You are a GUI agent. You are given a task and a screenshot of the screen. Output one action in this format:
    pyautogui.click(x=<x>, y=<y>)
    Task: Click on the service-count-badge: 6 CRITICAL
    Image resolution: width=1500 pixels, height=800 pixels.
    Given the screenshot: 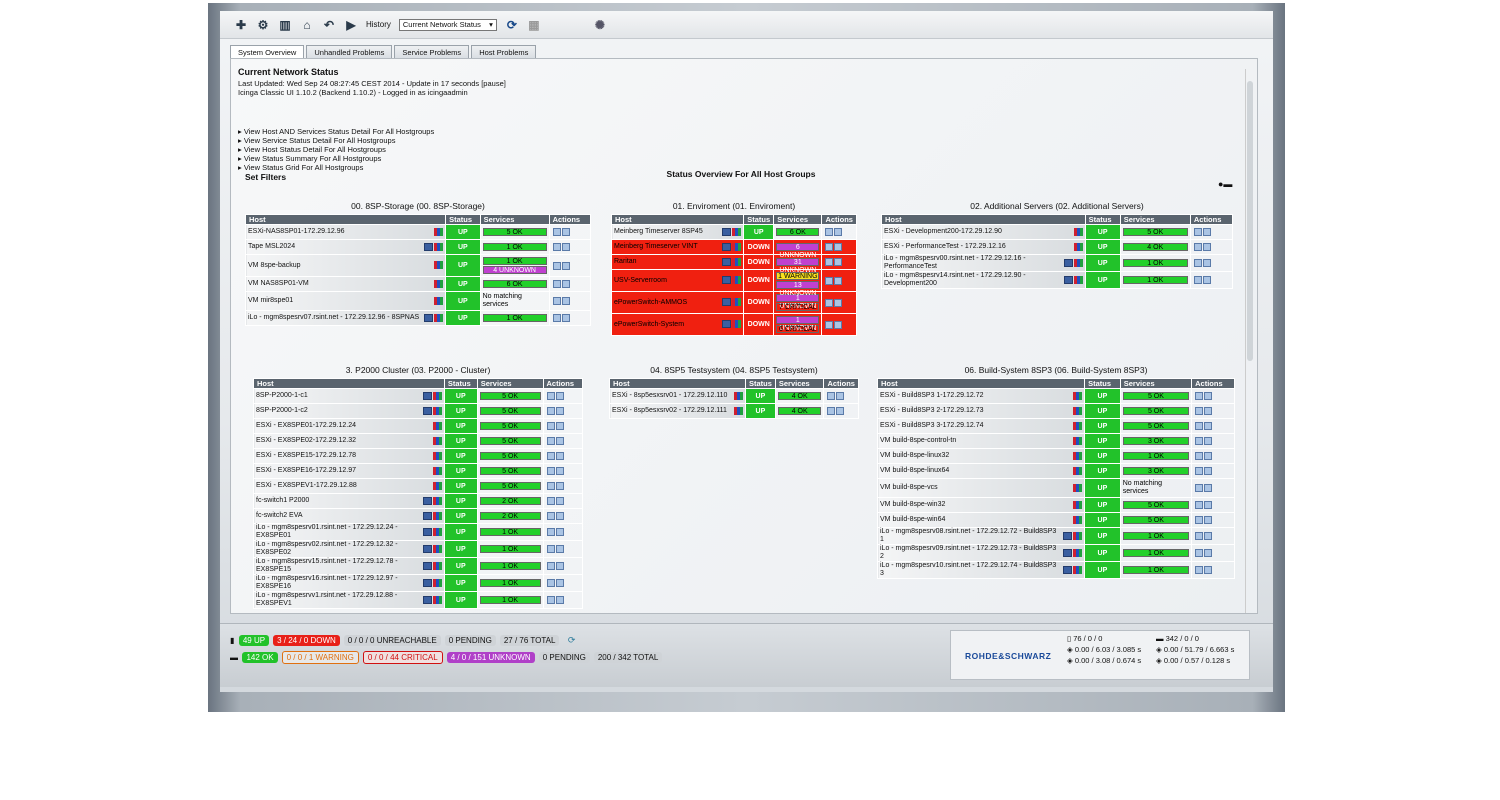 What is the action you would take?
    pyautogui.click(x=798, y=329)
    